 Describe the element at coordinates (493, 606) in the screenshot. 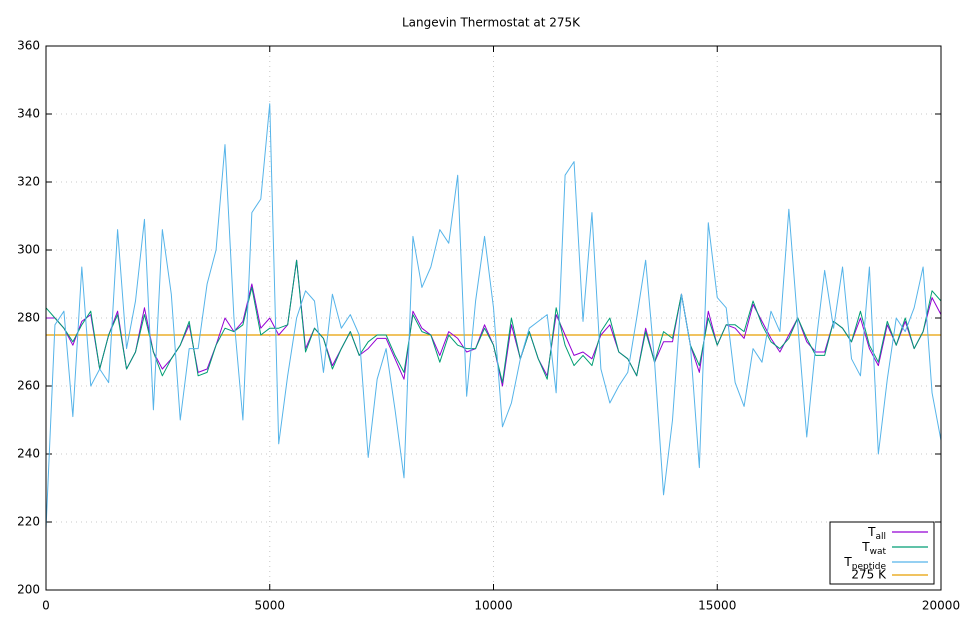

I see `x-tick-label: 10000` at that location.